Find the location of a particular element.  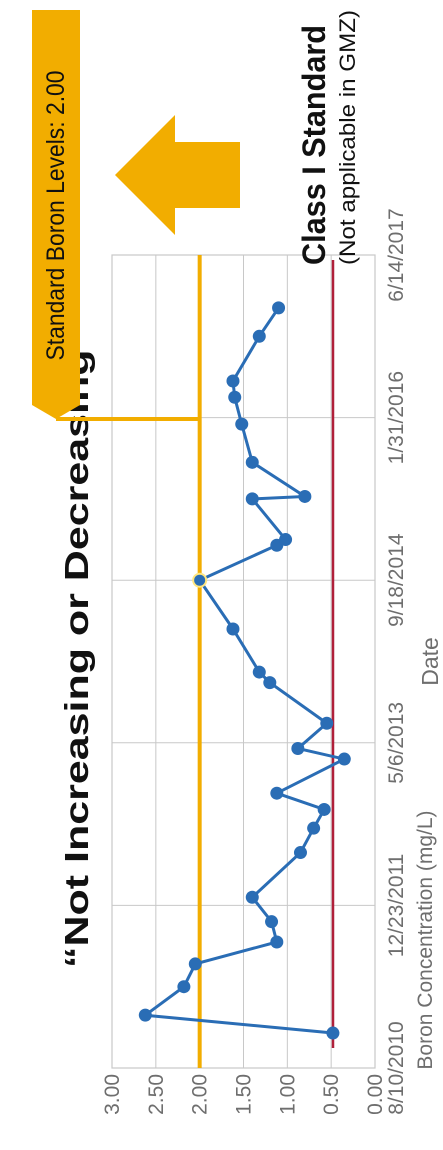

y-tick-label: 1.00 is located at coordinates (287, 1094).